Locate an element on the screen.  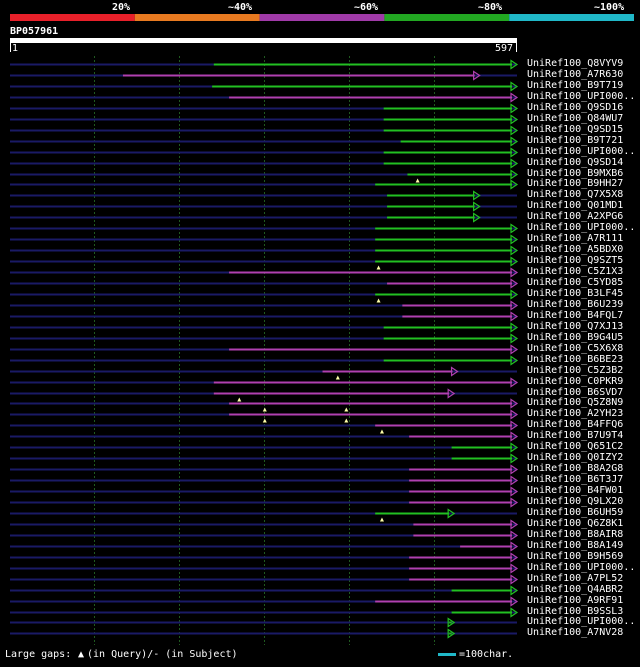
hit-name-link: UniRef100_B6SVD7 is located at coordinates (575, 392).